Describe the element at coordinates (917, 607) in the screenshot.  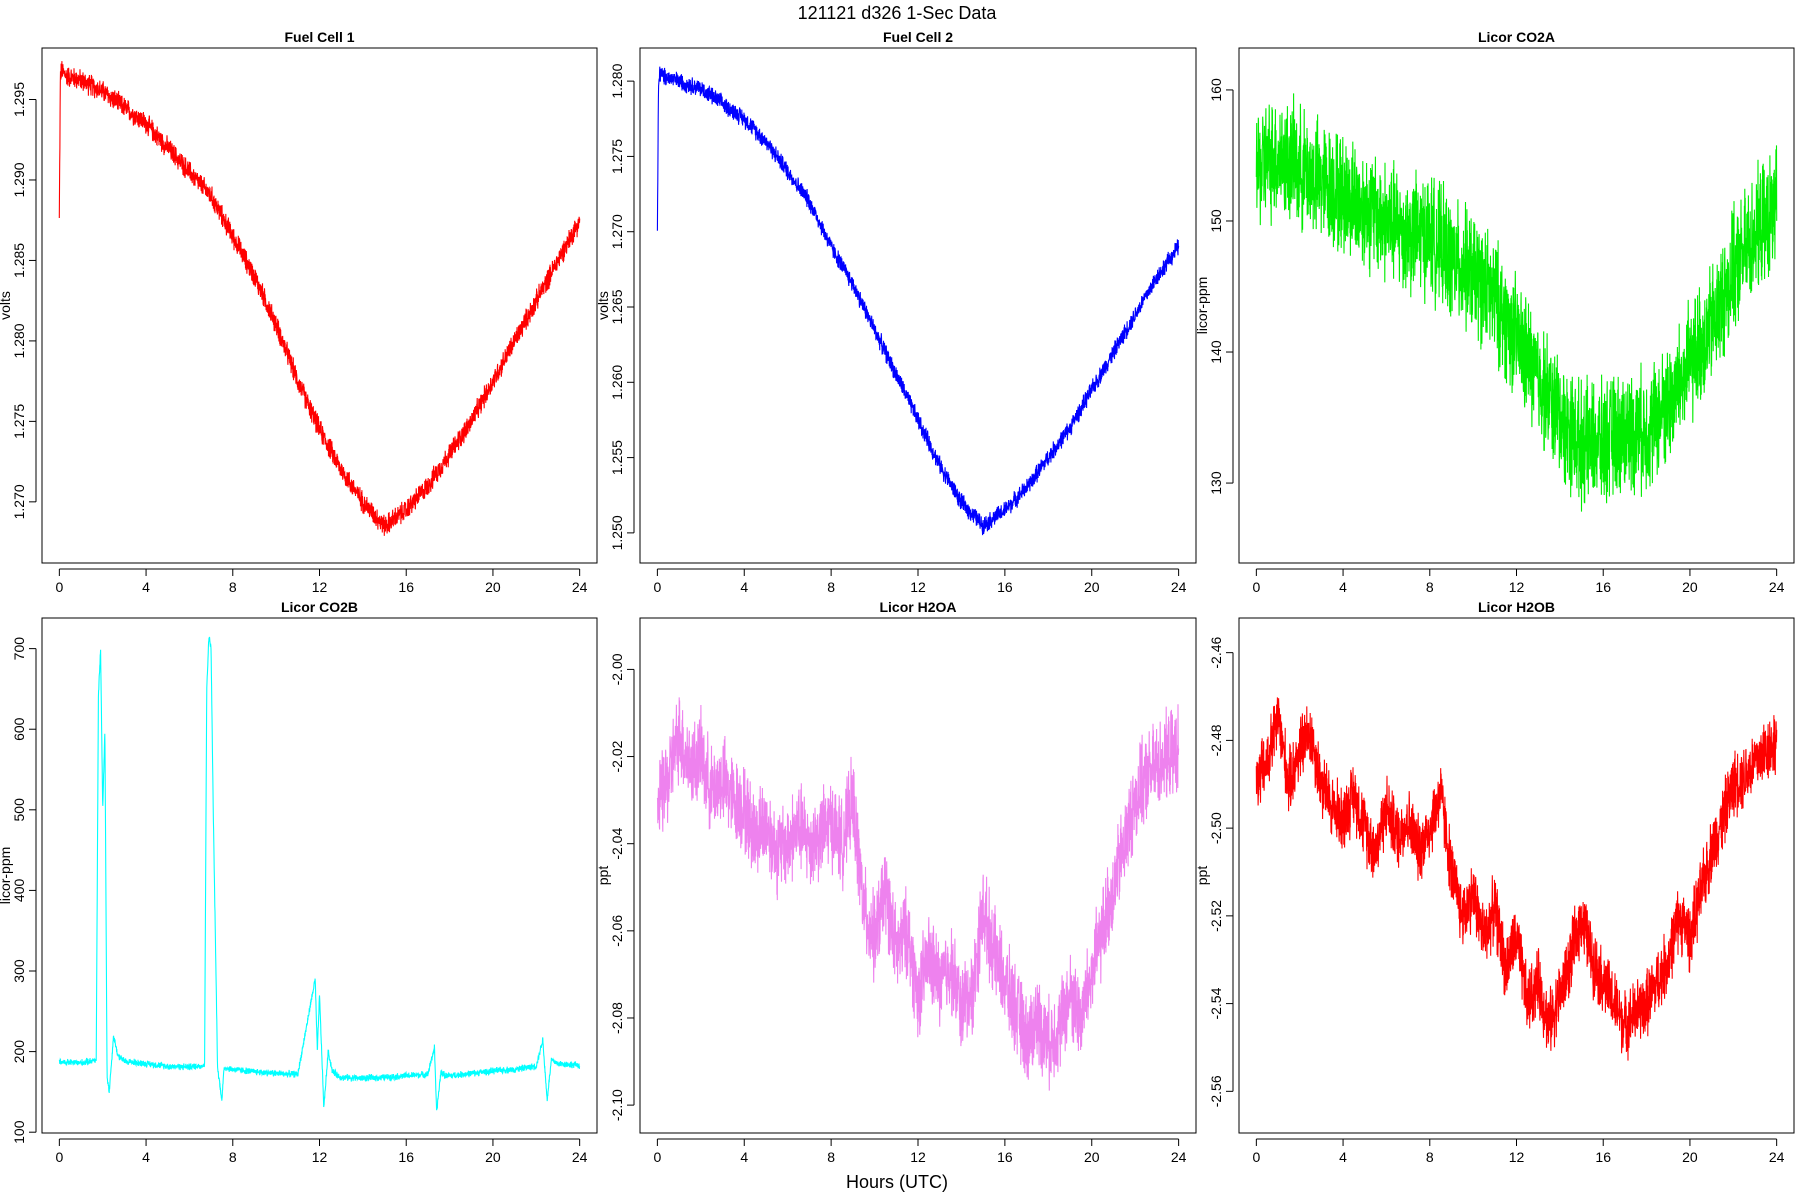
I see `panel-title: Licor H2OA` at that location.